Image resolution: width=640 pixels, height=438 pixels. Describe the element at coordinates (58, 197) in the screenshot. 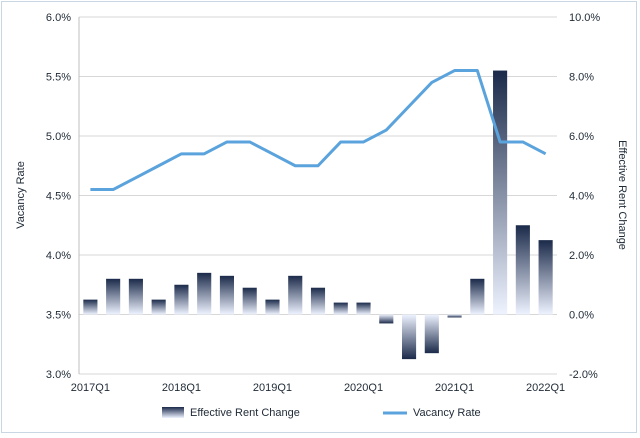

I see `left-tick-label: 4.5%` at that location.